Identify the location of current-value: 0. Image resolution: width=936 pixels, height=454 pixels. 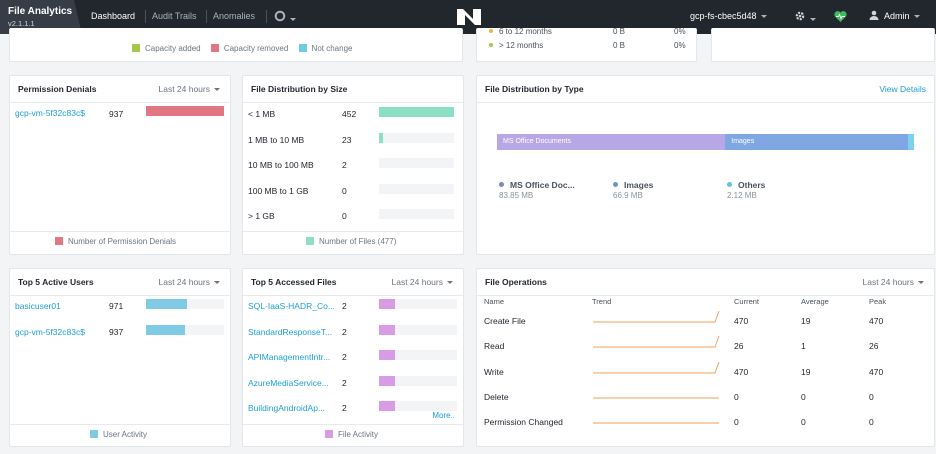
(736, 422).